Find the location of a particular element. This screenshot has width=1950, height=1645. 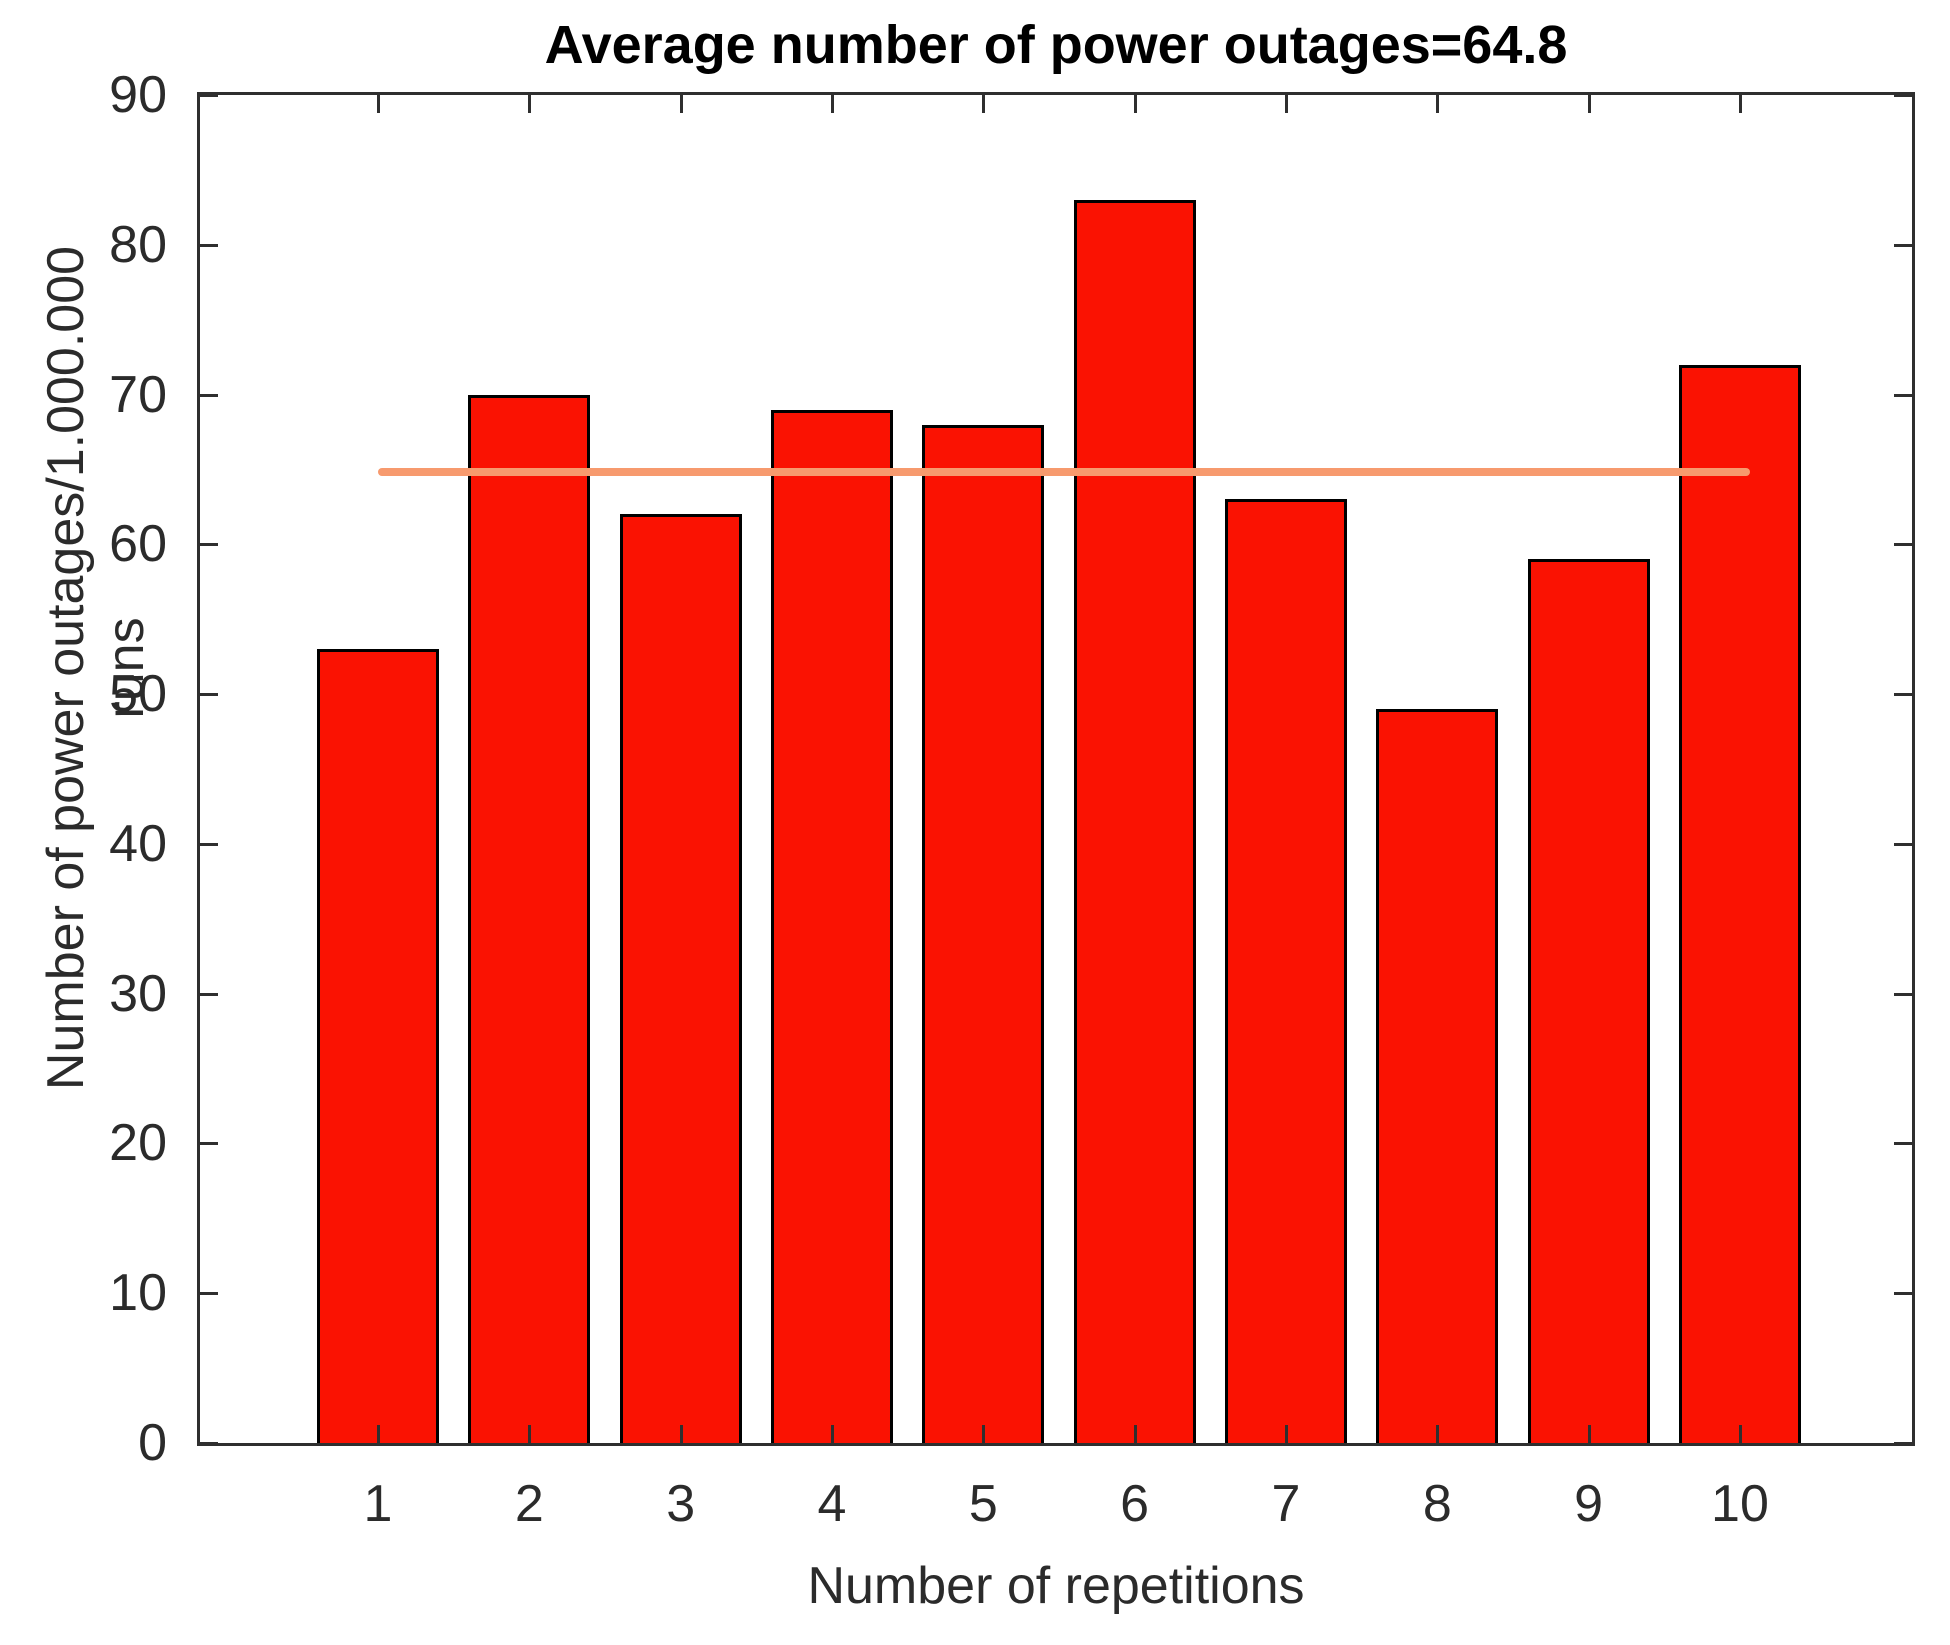

y-tick-label: 10 is located at coordinates (138, 1293).